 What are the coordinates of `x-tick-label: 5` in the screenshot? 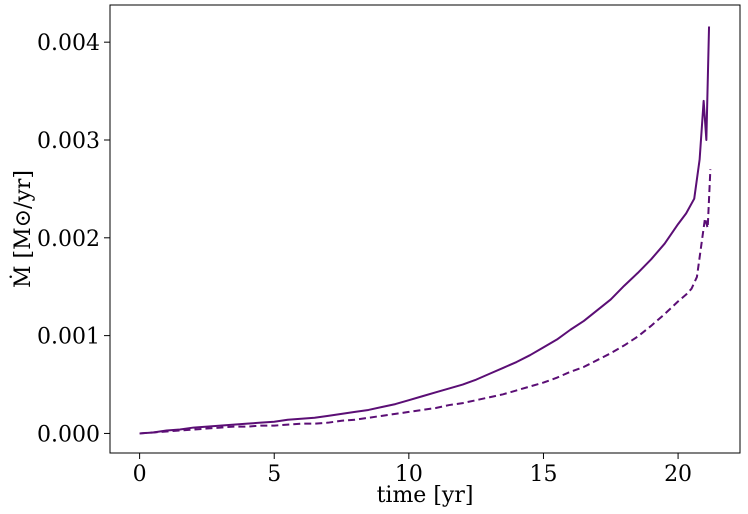 It's located at (274, 474).